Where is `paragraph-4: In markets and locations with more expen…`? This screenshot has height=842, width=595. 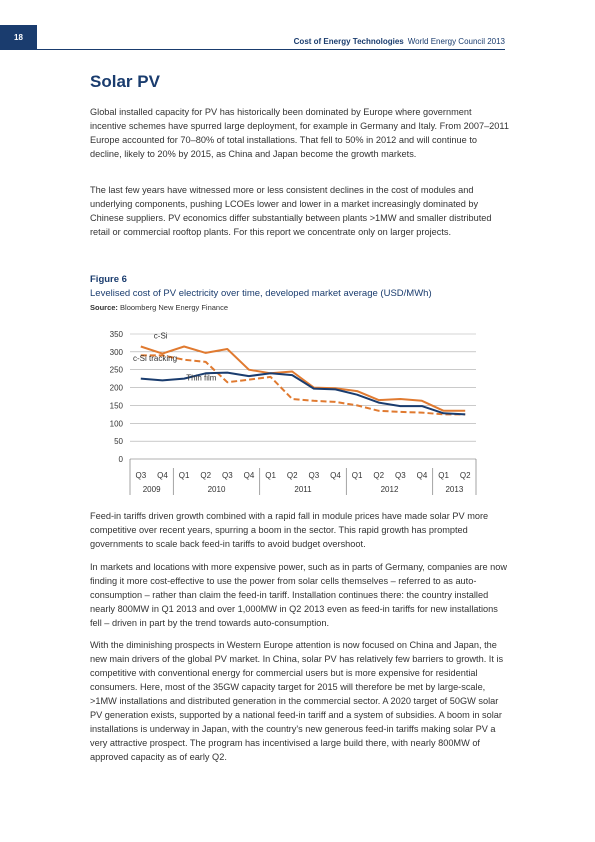
paragraph-4: In markets and locations with more expen… is located at coordinates (299, 595).